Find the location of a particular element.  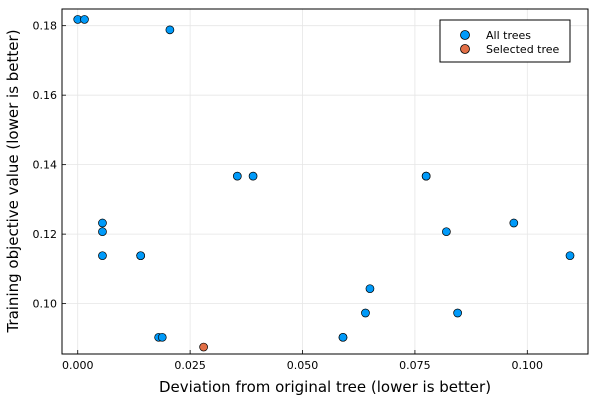

y-tick-label: 0.16 is located at coordinates (45, 95).